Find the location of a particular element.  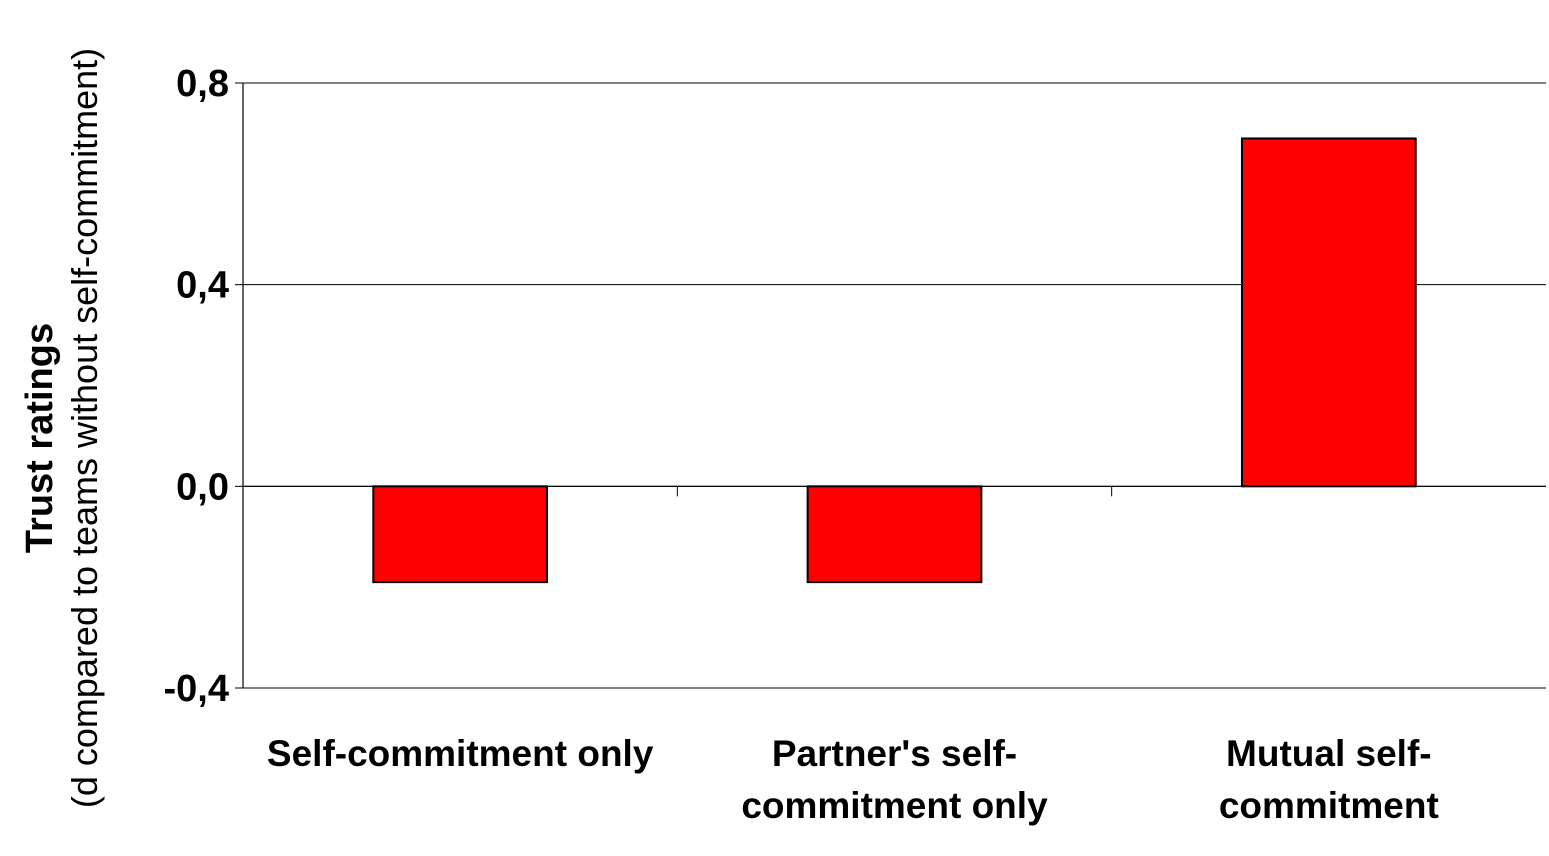

x-category-label-line: commitment only is located at coordinates (894, 805).